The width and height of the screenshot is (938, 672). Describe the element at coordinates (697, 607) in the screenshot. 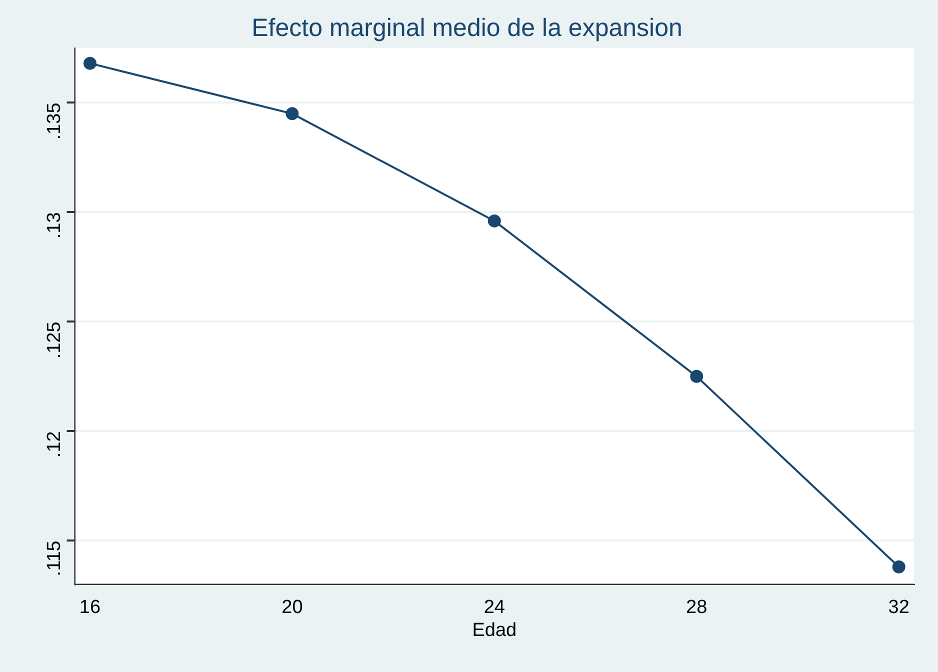

I see `x-tick-label: 28` at that location.